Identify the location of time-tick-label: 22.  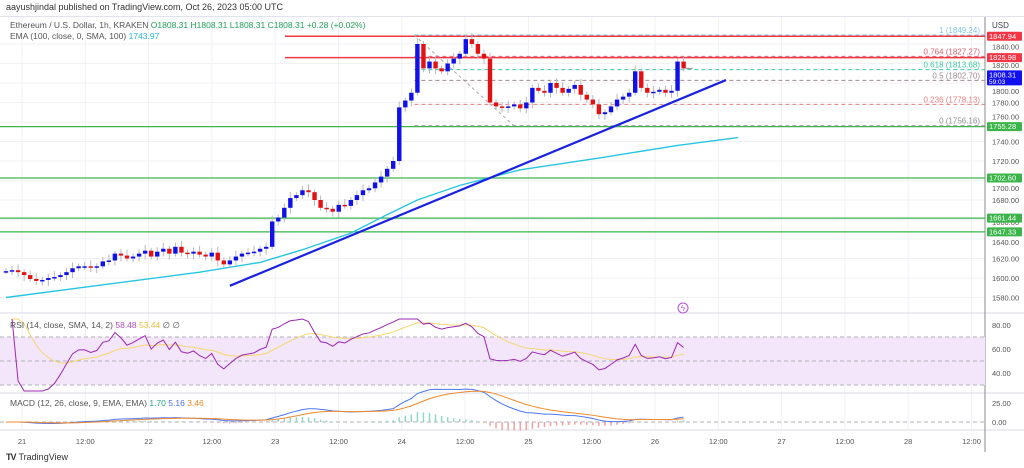
(148, 441).